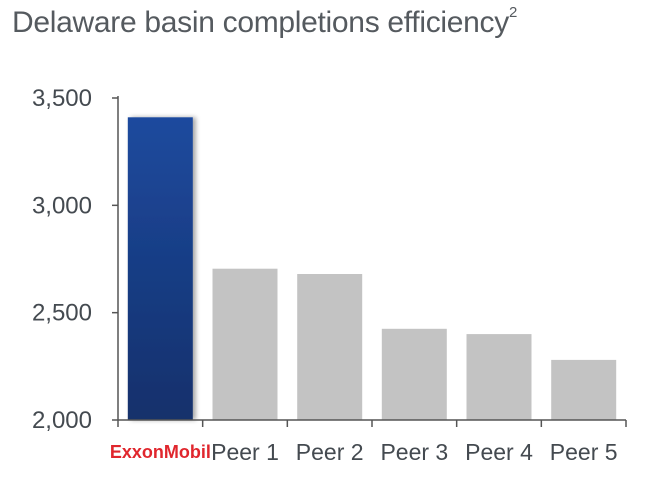 The image size is (648, 486). I want to click on chart-title-text: Delaware basin completions efficiency, so click(260, 22).